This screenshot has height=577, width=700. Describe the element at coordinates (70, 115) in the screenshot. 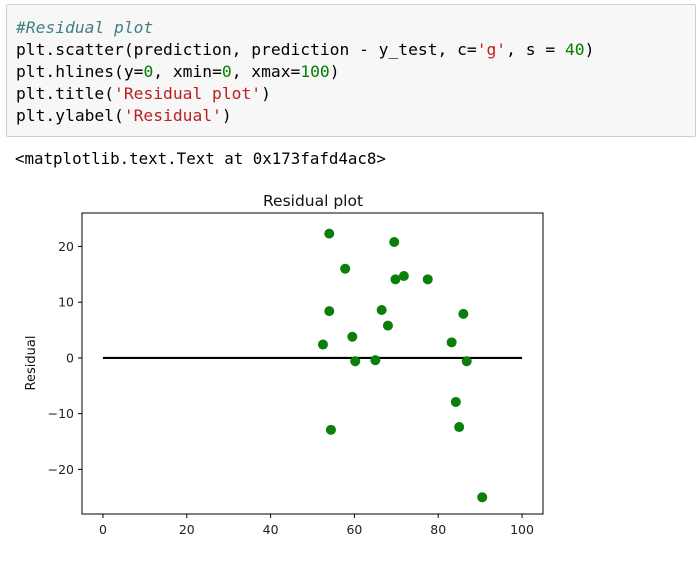

I see `code-token: plt.ylabel(` at that location.